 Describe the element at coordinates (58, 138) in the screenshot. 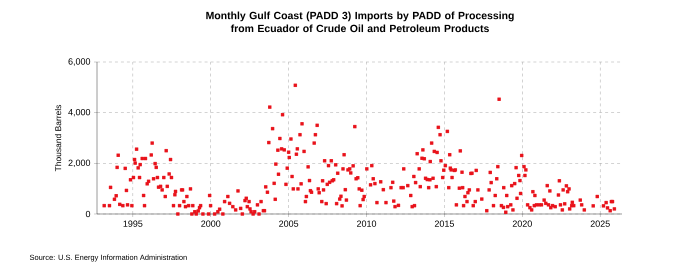

I see `y-axis-title: Thousand Barrels` at that location.